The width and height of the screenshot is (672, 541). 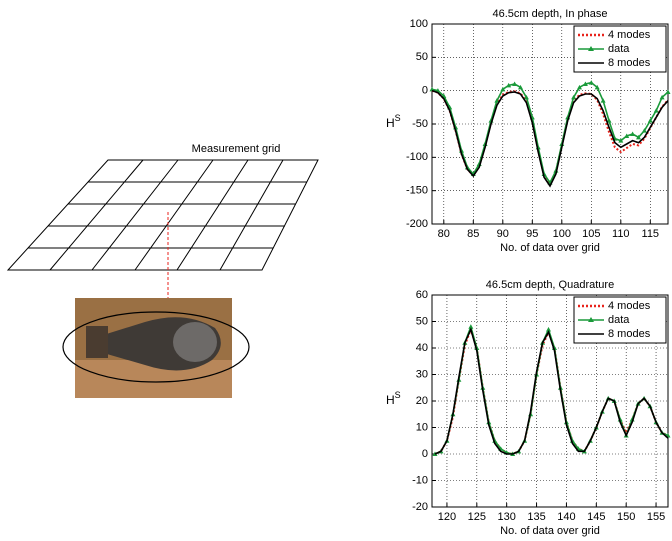 What do you see at coordinates (156, 348) in the screenshot?
I see `photo` at bounding box center [156, 348].